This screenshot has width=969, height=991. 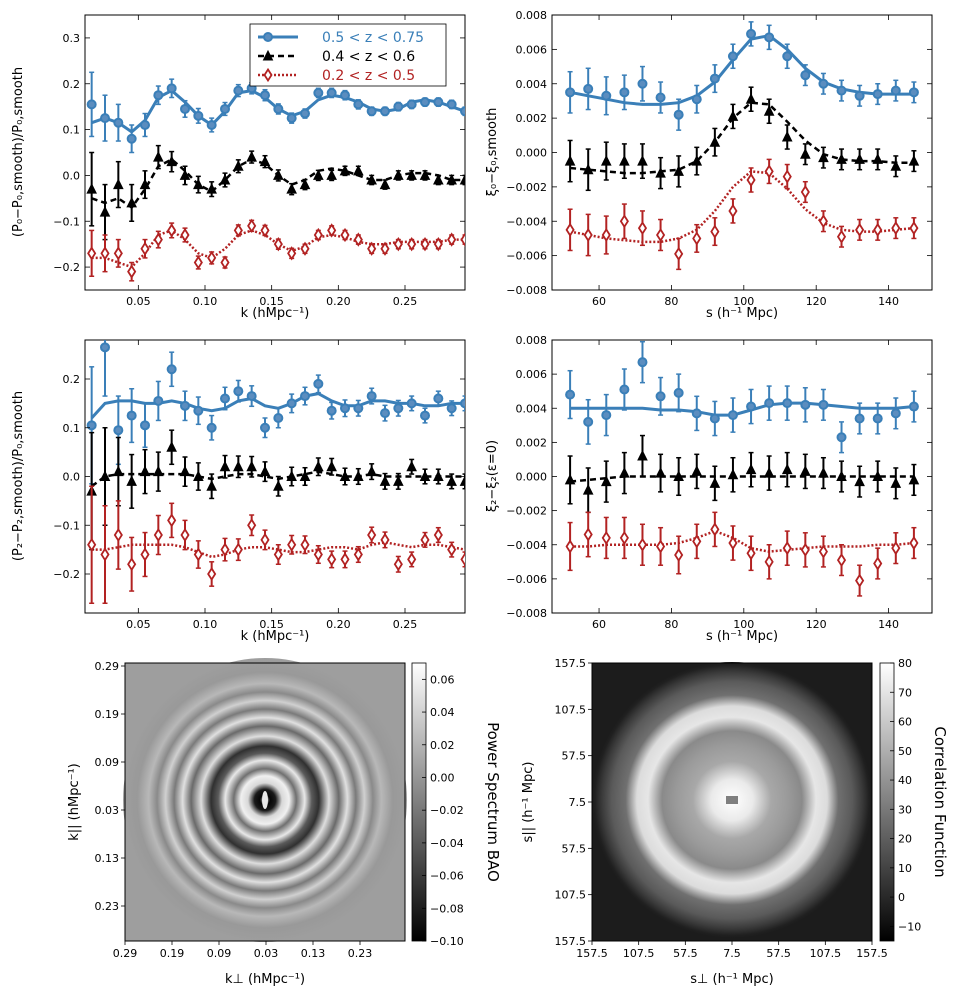 I want to click on x-tick-label: 57.5, so click(x=778, y=953).